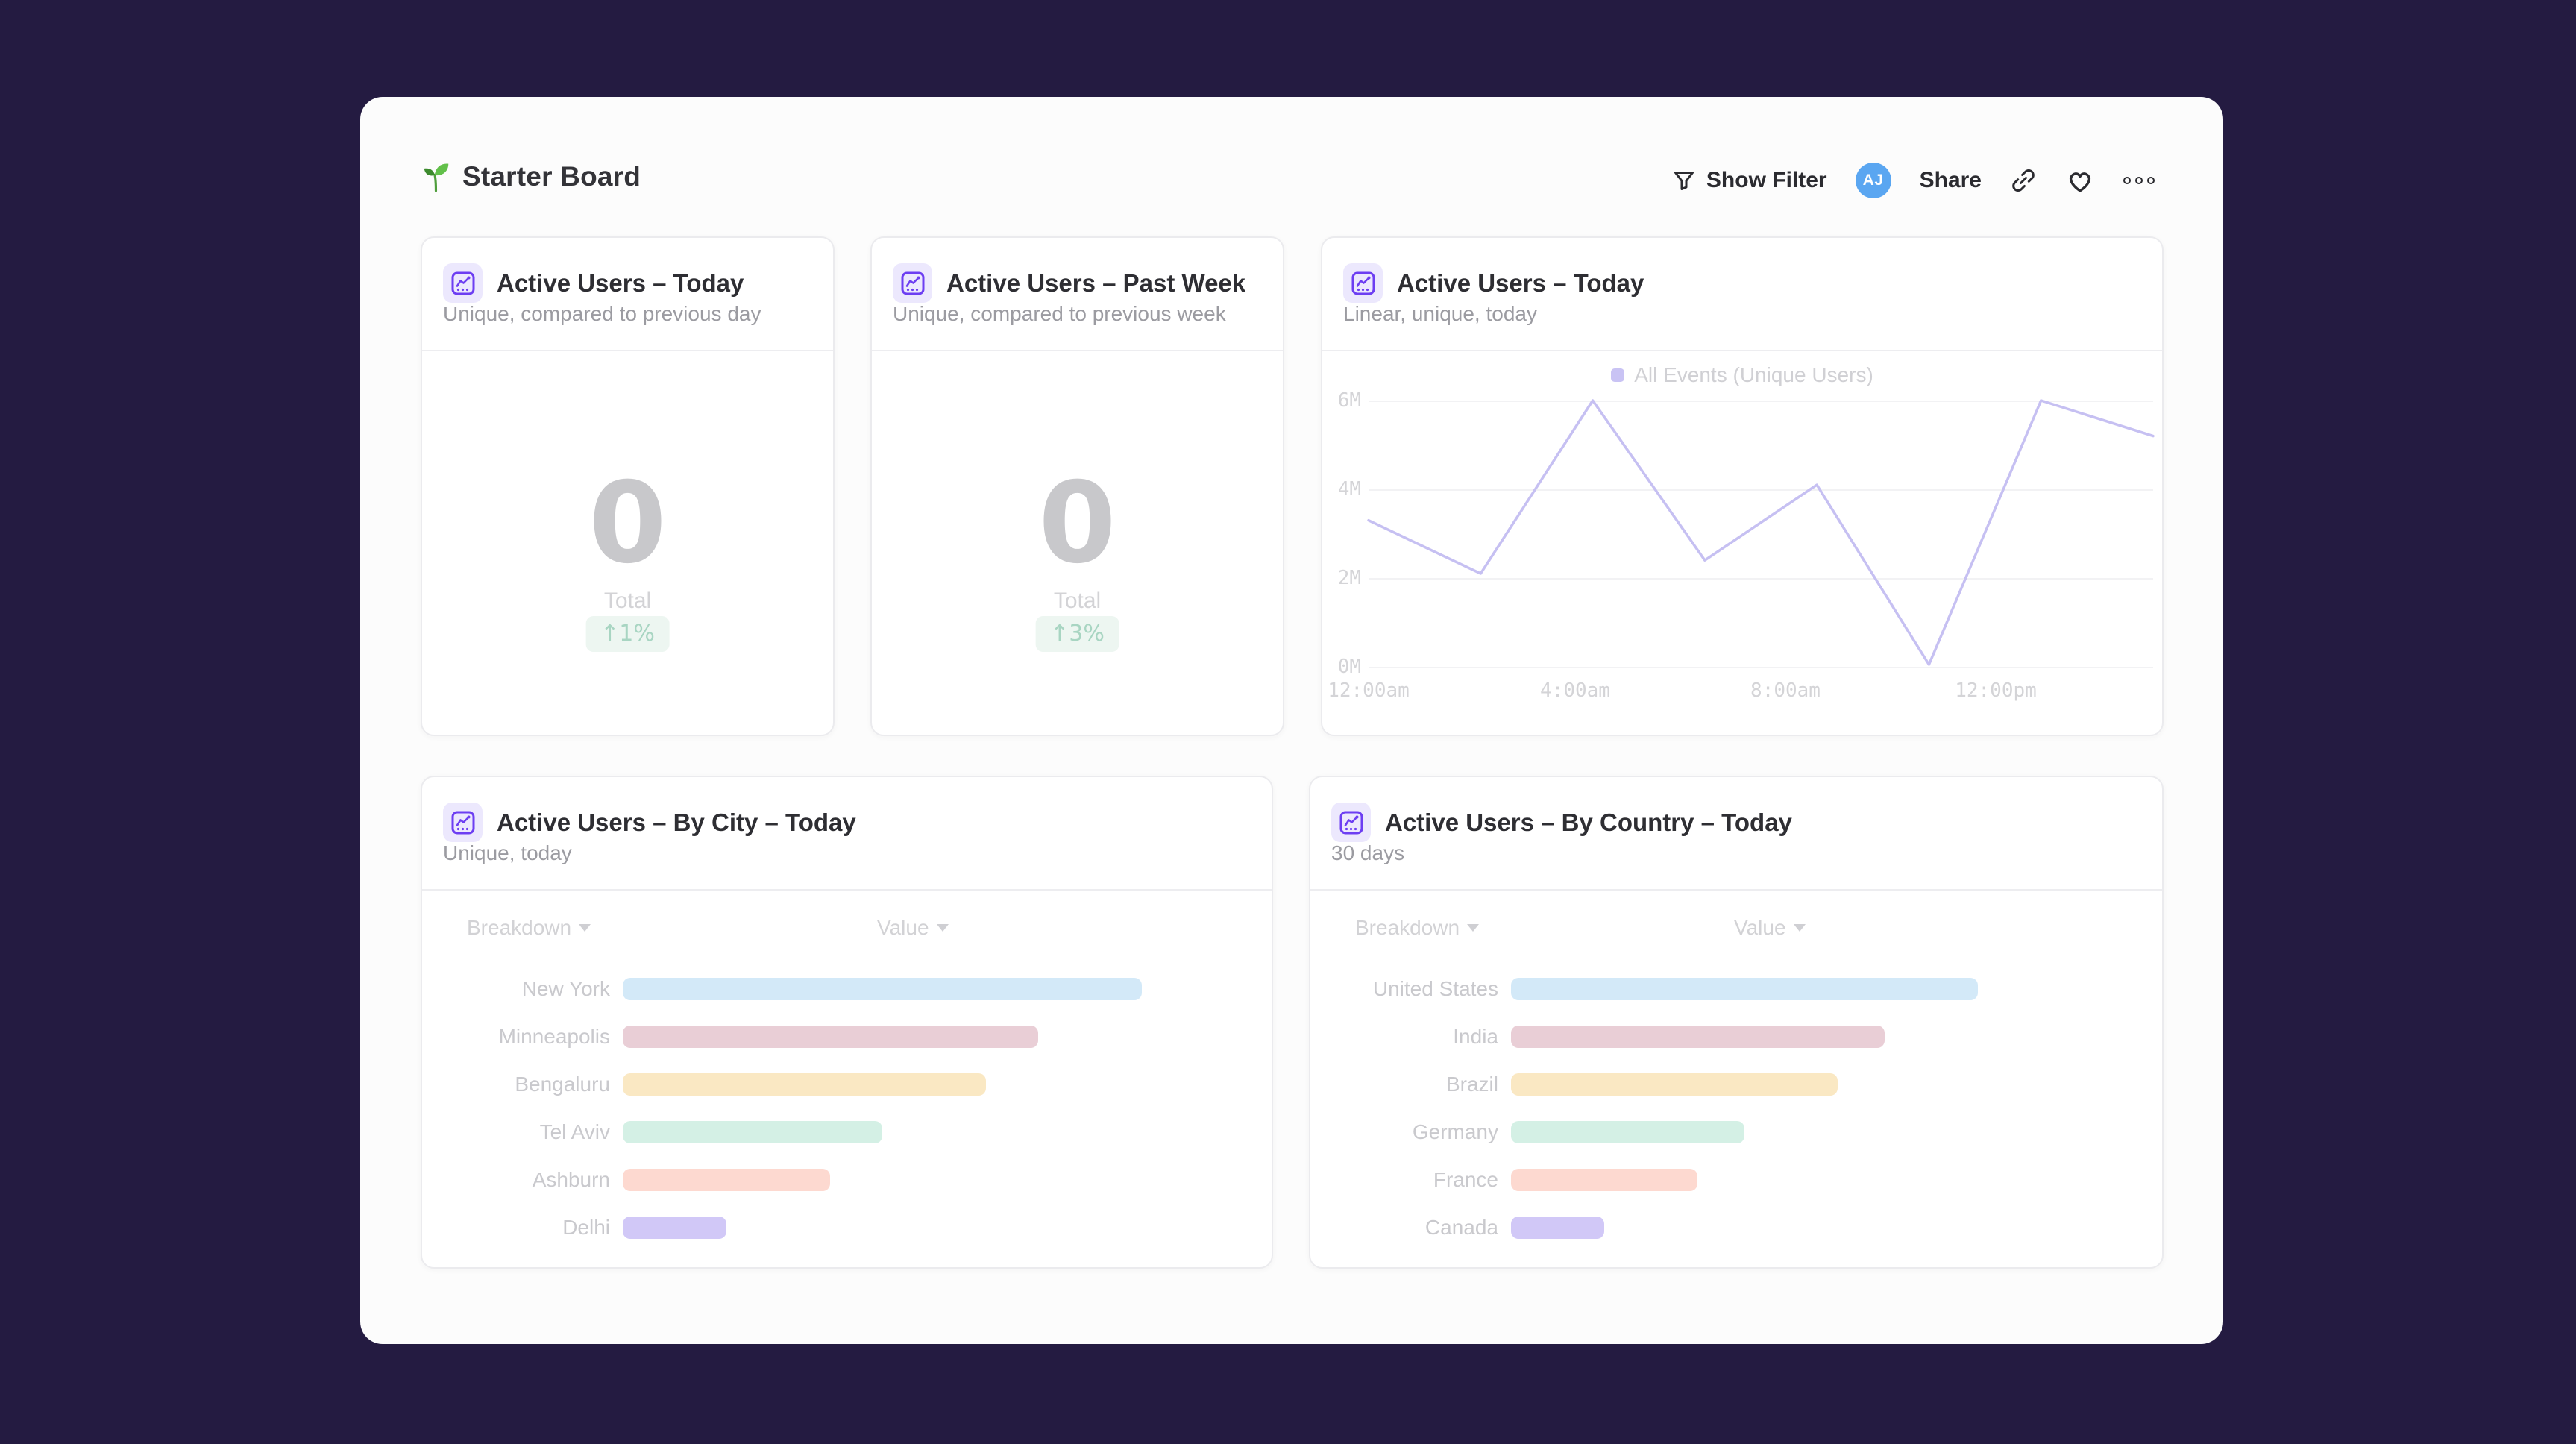 Image resolution: width=2576 pixels, height=1444 pixels. Describe the element at coordinates (1096, 283) in the screenshot. I see `card-title: Active Users – Past Week` at that location.